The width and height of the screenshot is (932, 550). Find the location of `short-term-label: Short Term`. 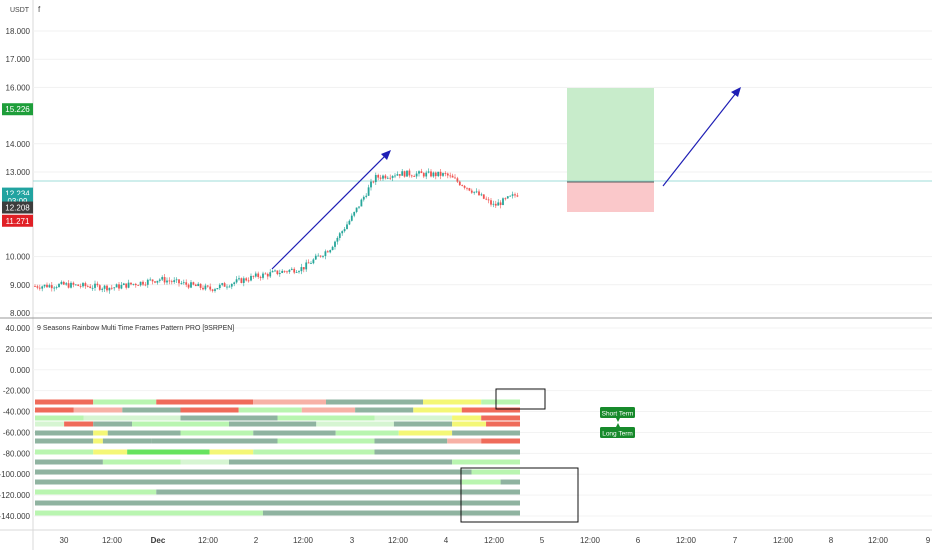

short-term-label: Short Term is located at coordinates (617, 414).